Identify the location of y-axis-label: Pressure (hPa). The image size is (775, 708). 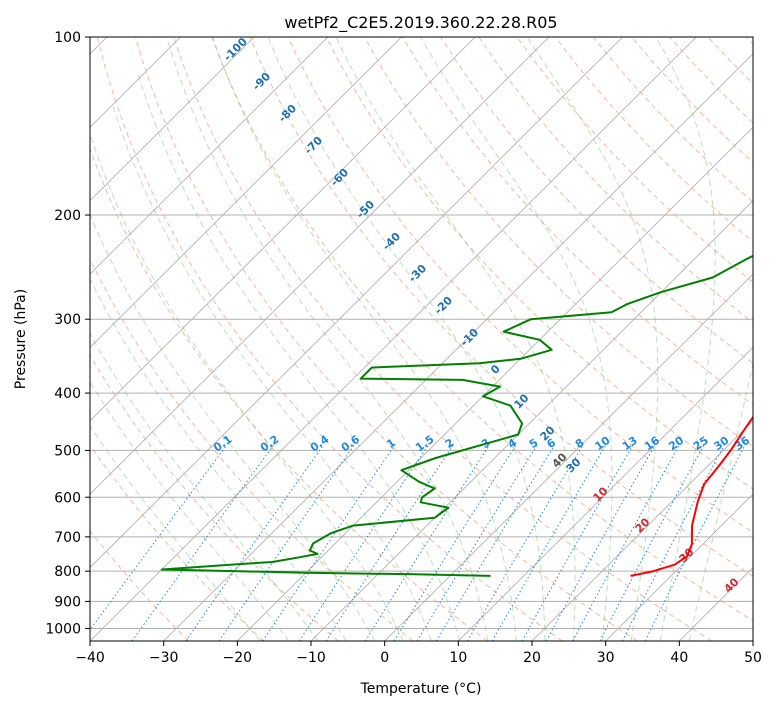
(21, 339).